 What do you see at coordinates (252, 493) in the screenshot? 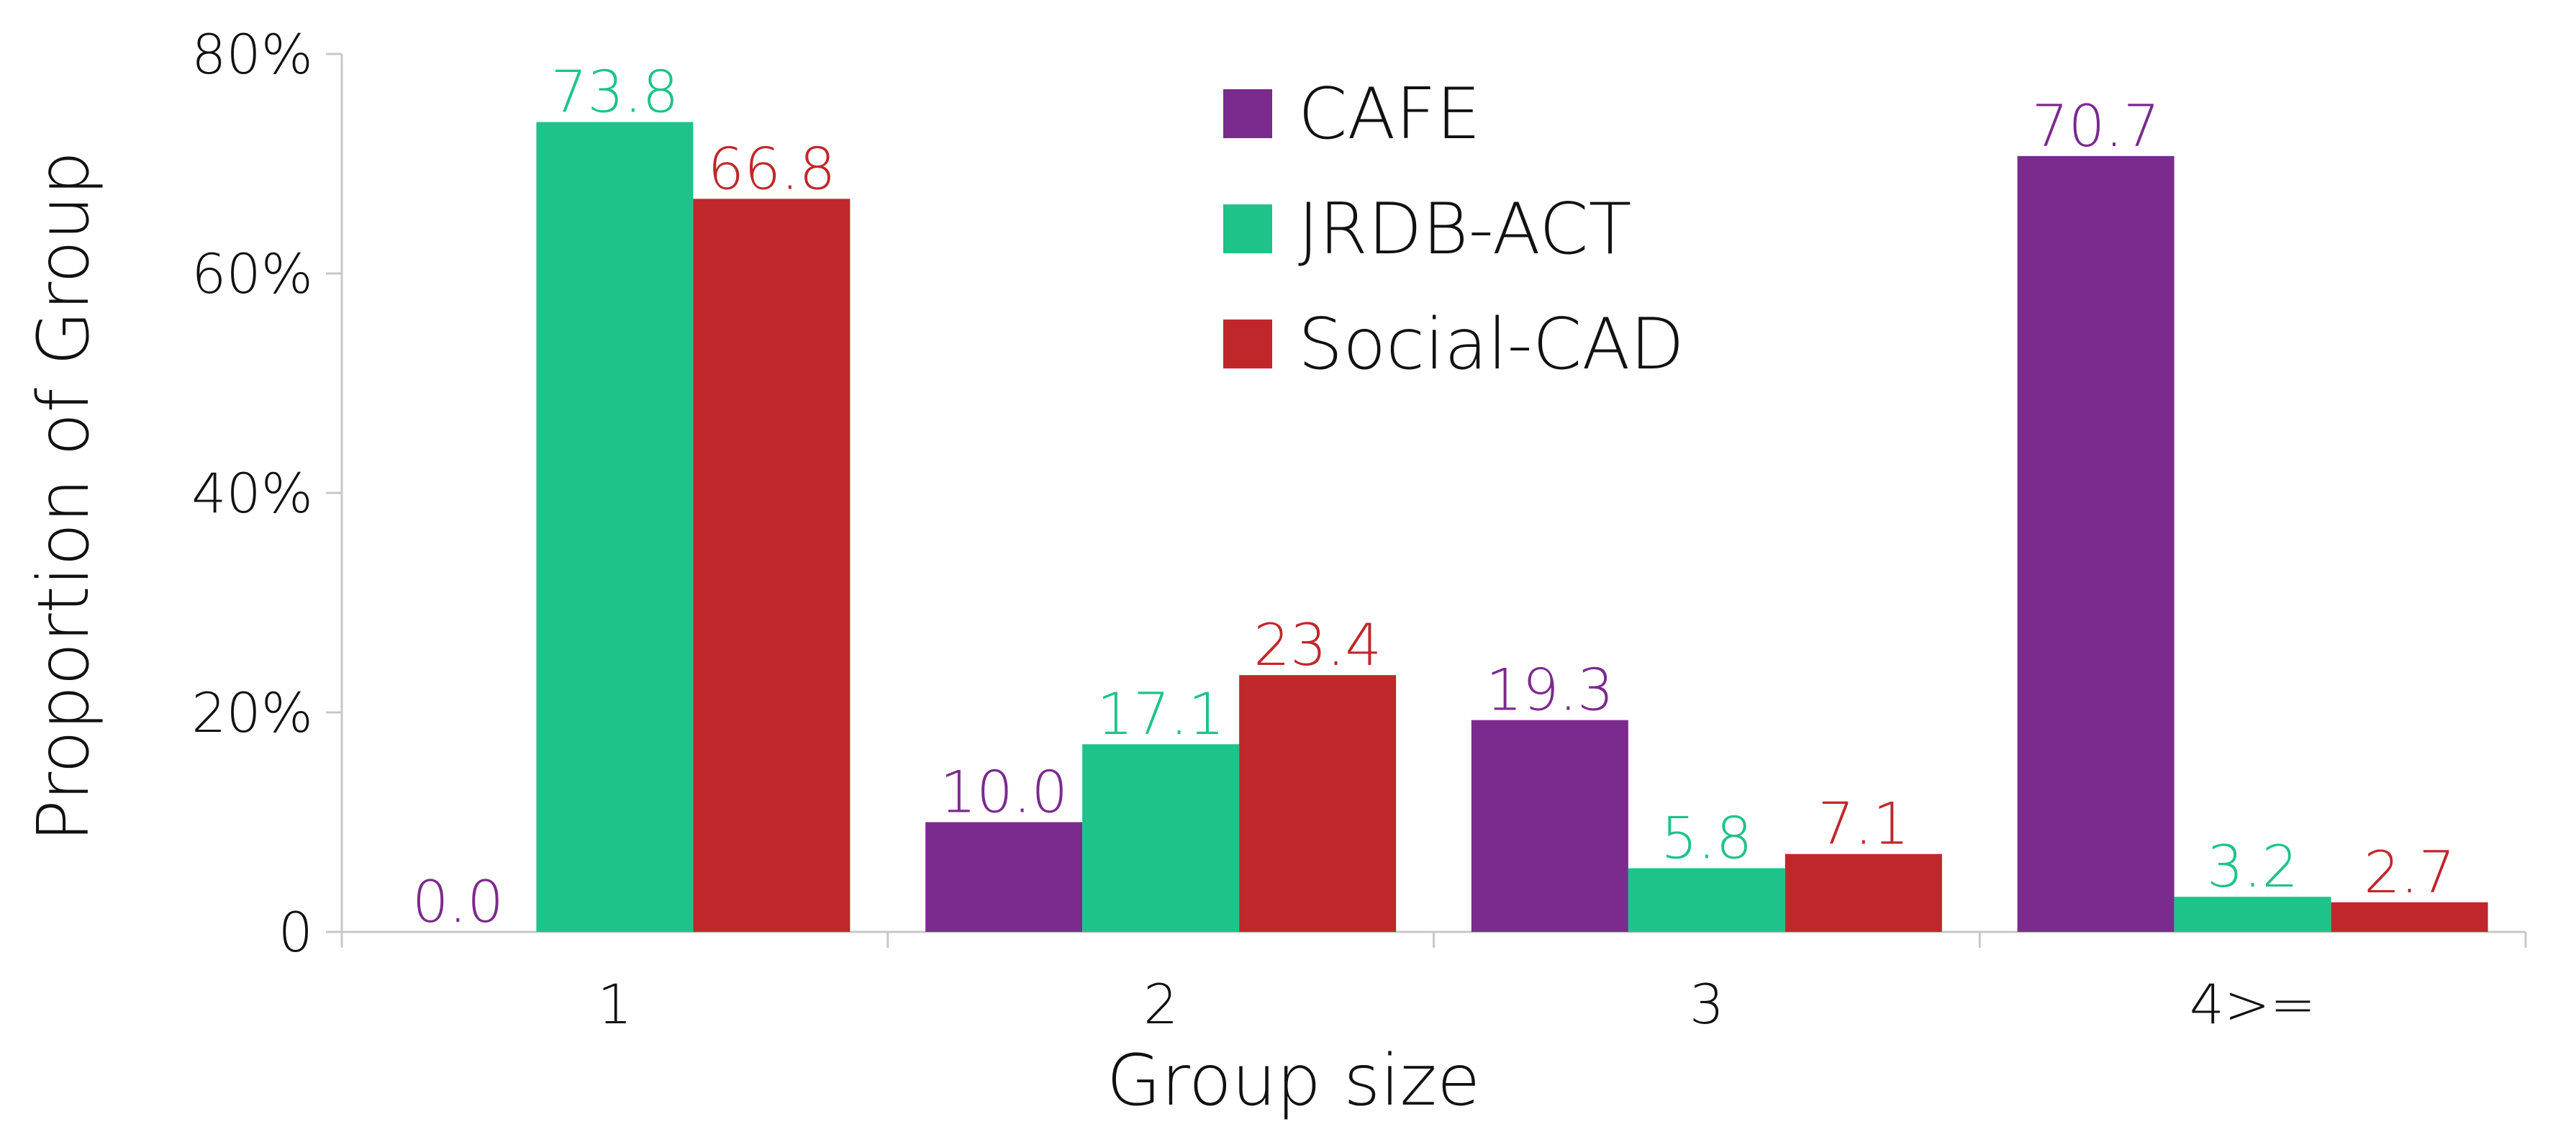
I see `y-tick-label: 40%` at bounding box center [252, 493].